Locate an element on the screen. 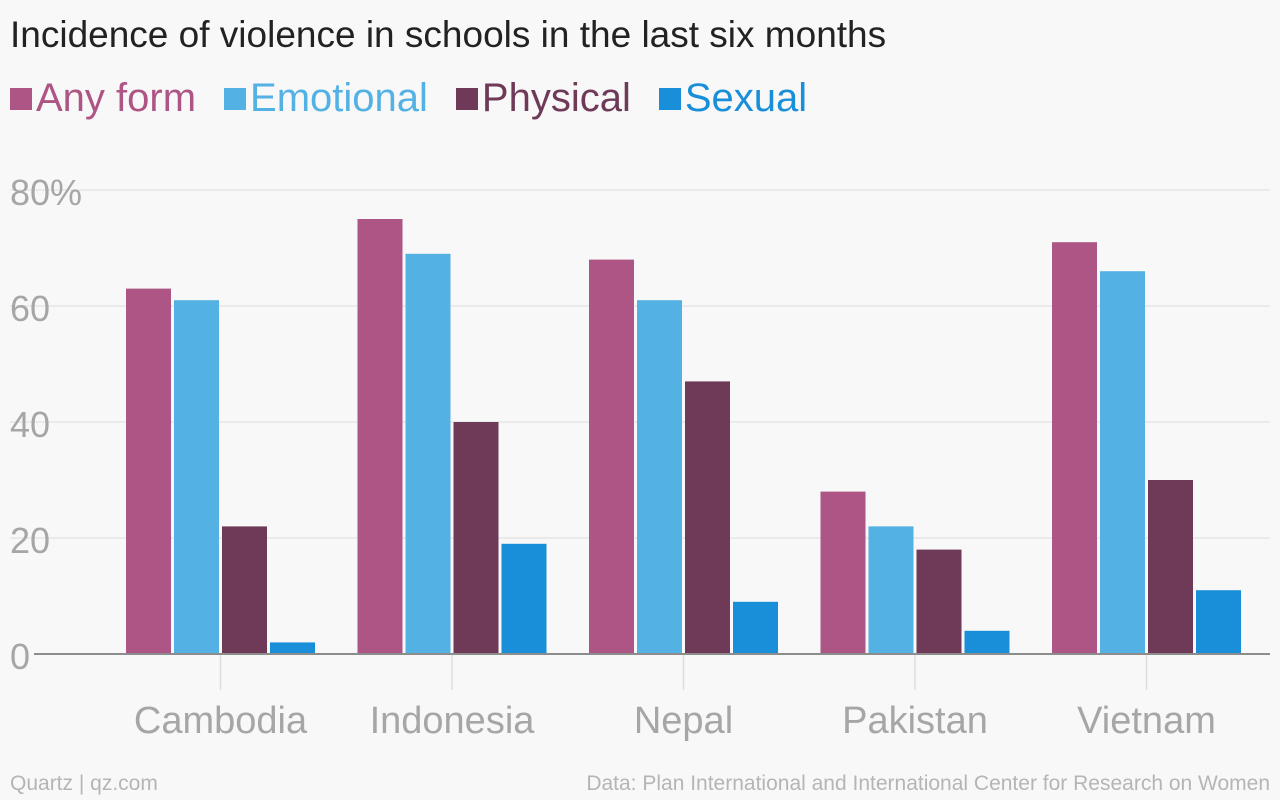 The image size is (1280, 800). bar-cambodia-physical is located at coordinates (244, 590).